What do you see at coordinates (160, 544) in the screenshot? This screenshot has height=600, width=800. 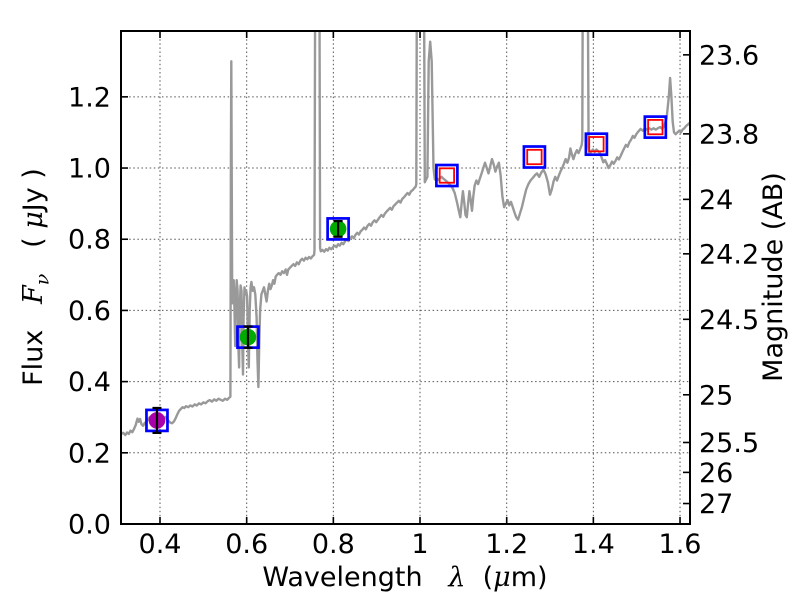 I see `bottom-tick-label: 0.4` at bounding box center [160, 544].